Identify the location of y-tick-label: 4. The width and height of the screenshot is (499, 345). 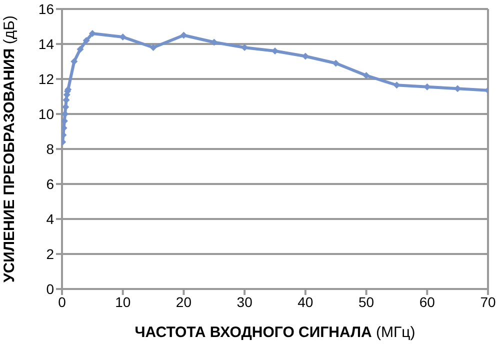
(50, 218).